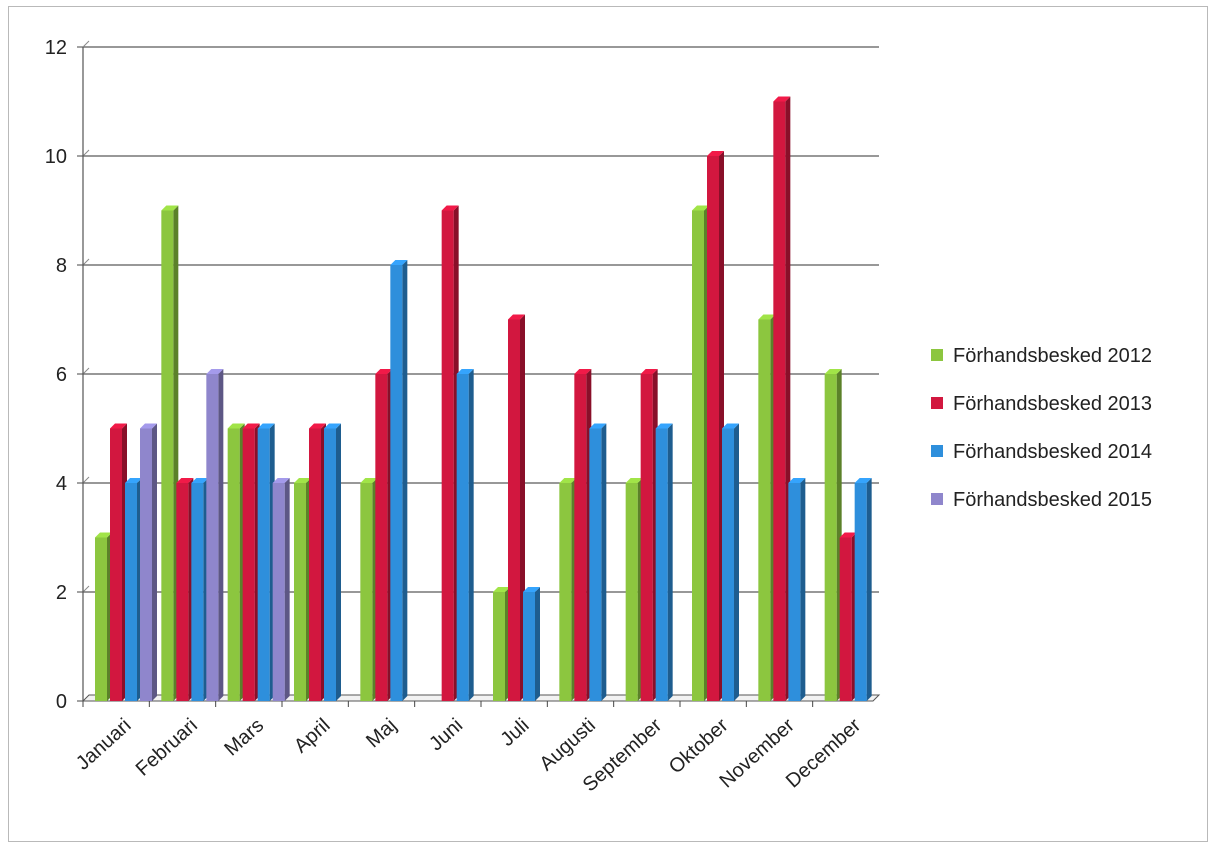 Image resolution: width=1218 pixels, height=849 pixels. Describe the element at coordinates (61, 266) in the screenshot. I see `y-tick-label: 8` at that location.